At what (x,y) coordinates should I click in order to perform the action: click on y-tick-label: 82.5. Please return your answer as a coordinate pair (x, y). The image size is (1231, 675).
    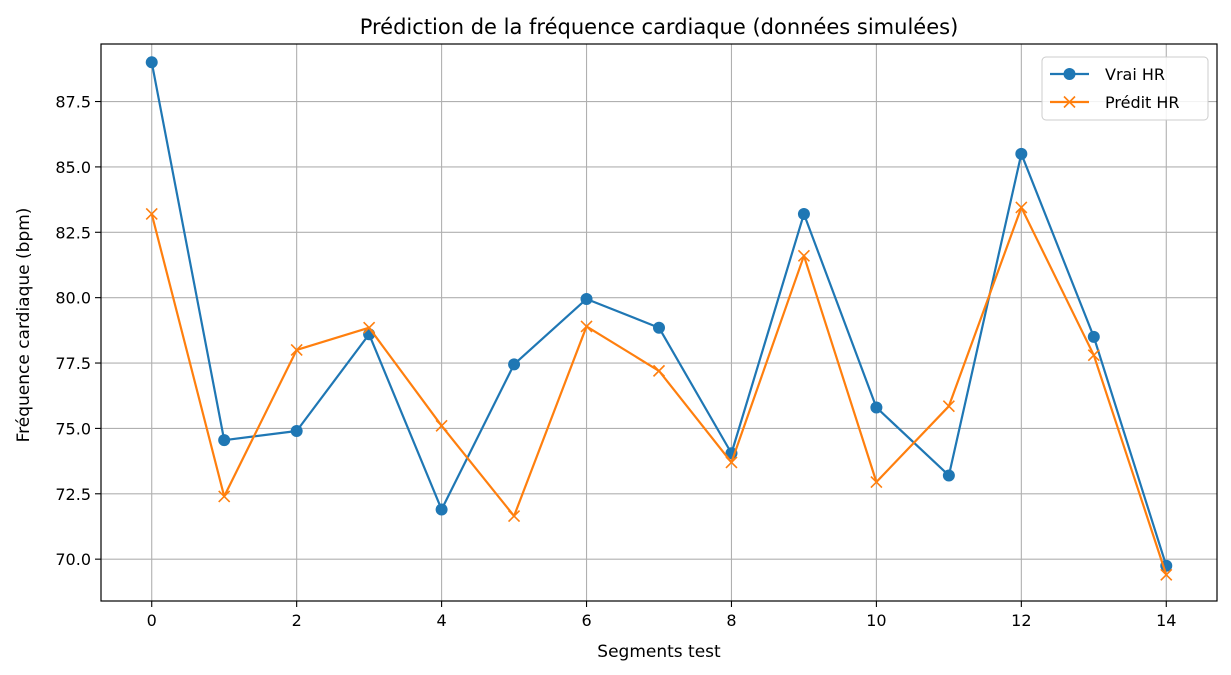
    Looking at the image, I should click on (73, 232).